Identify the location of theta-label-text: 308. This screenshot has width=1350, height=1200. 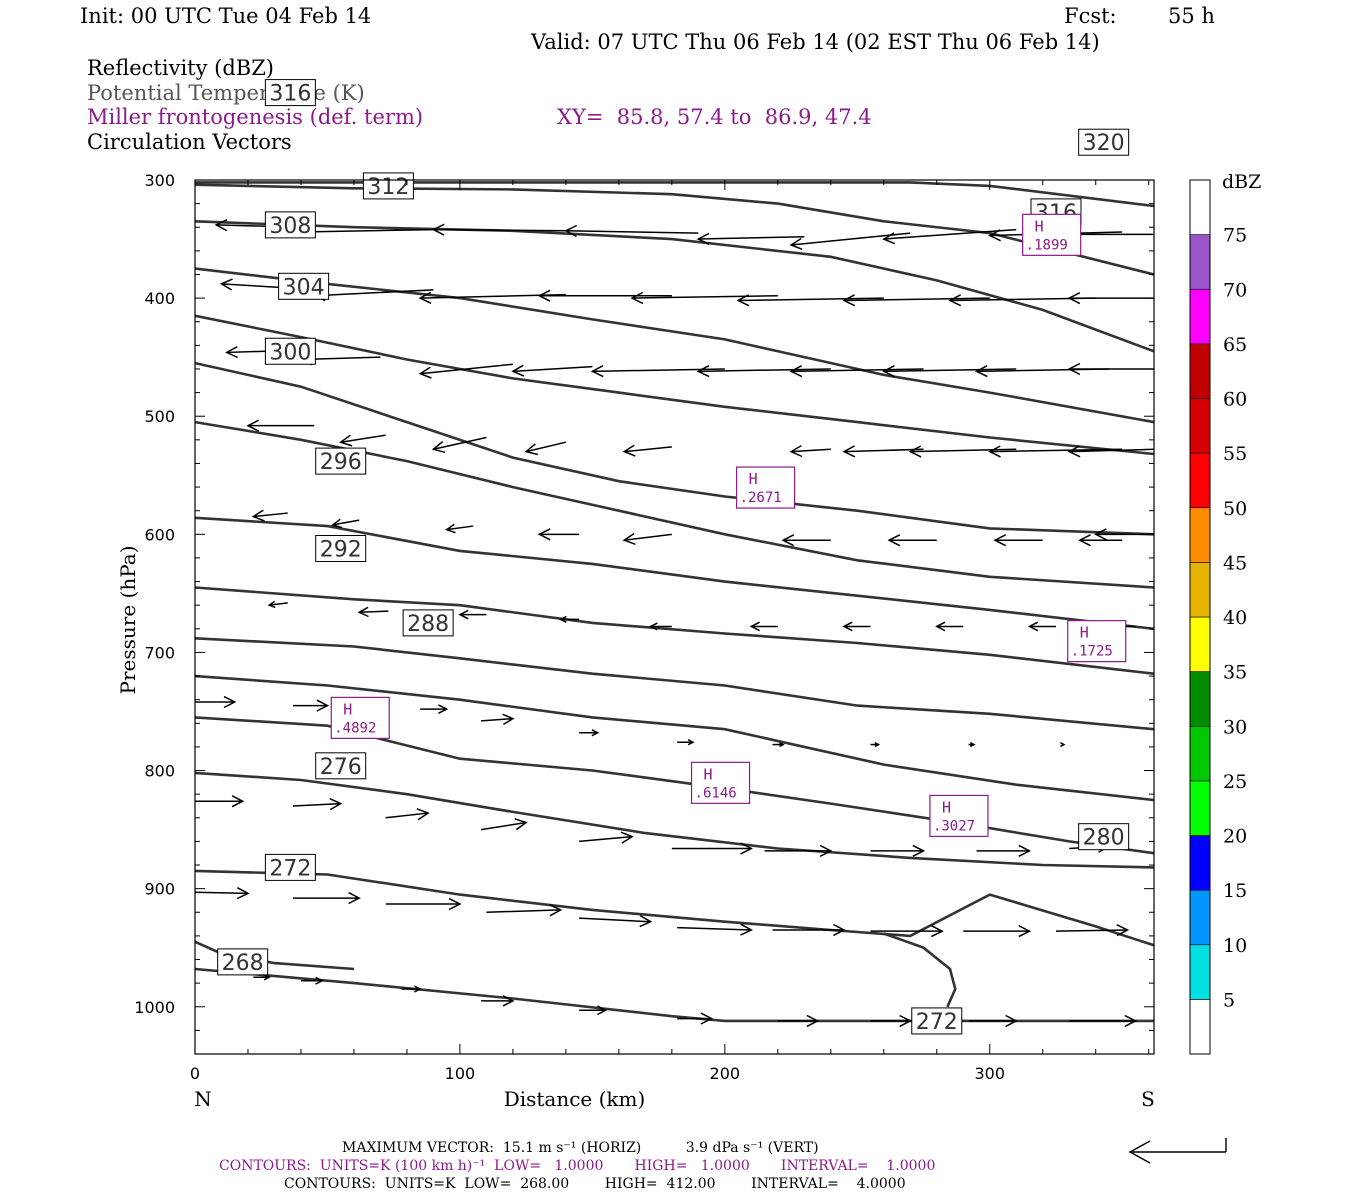
(290, 226).